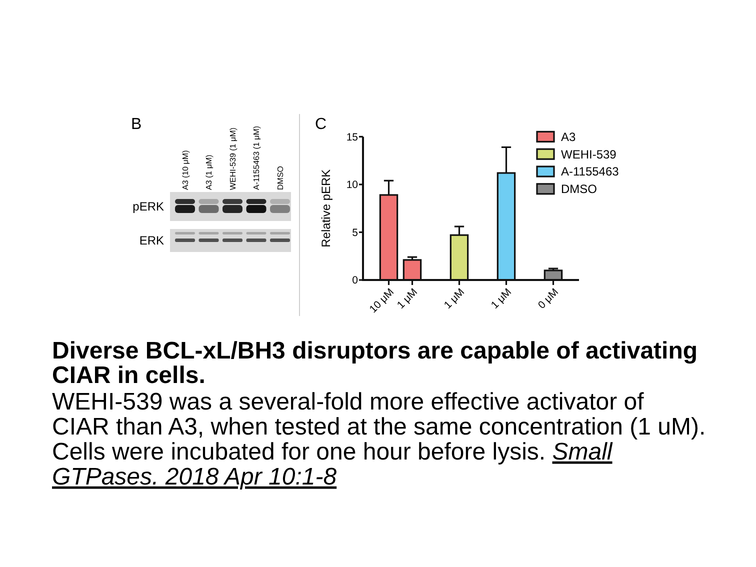 The image size is (756, 567). I want to click on category-label: A3 (10 μM), so click(185, 170).